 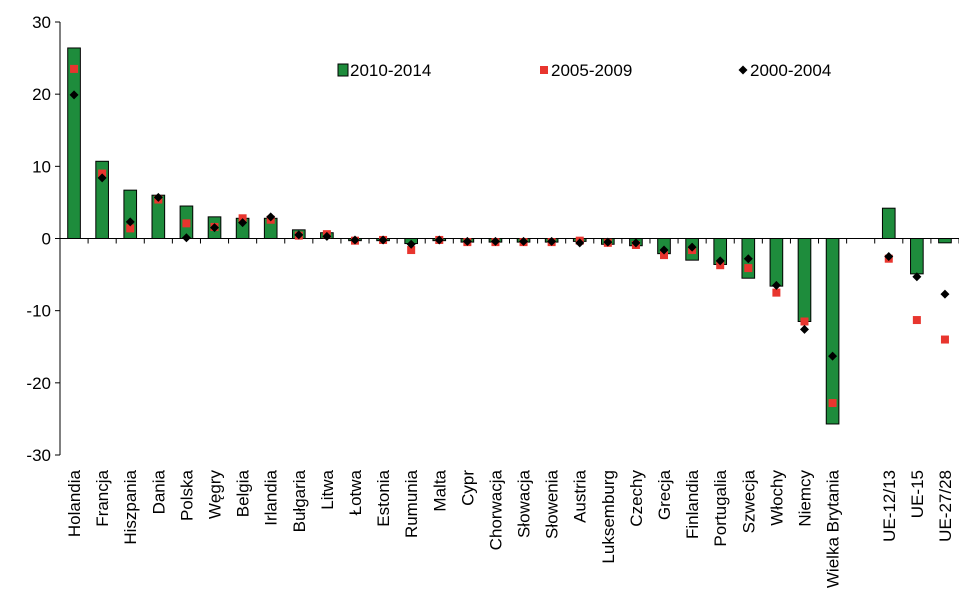 I want to click on x-tick-label: Luksemburg, so click(x=608, y=517).